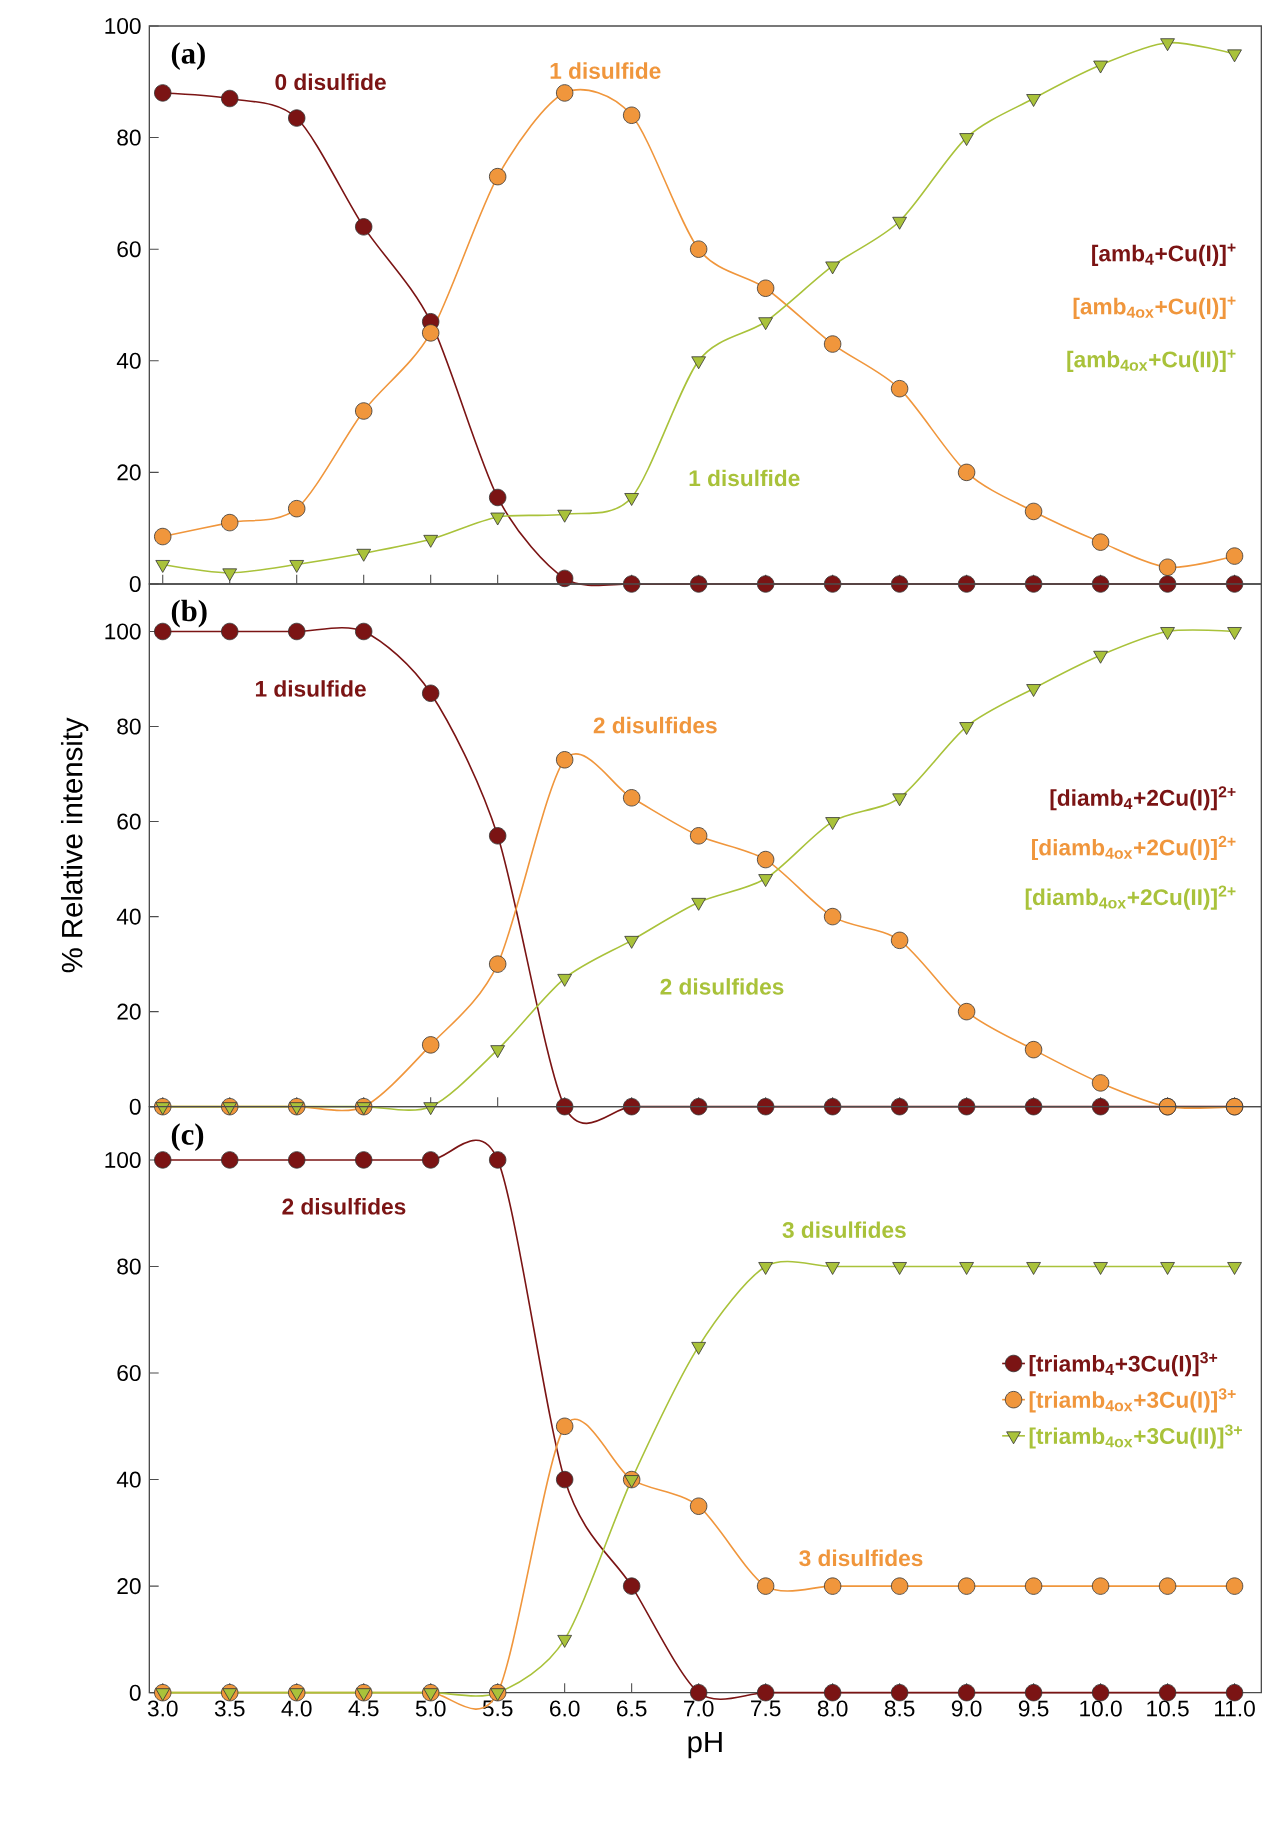 The width and height of the screenshot is (1270, 1822). Describe the element at coordinates (187, 1137) in the screenshot. I see `chart-title: (c)` at that location.